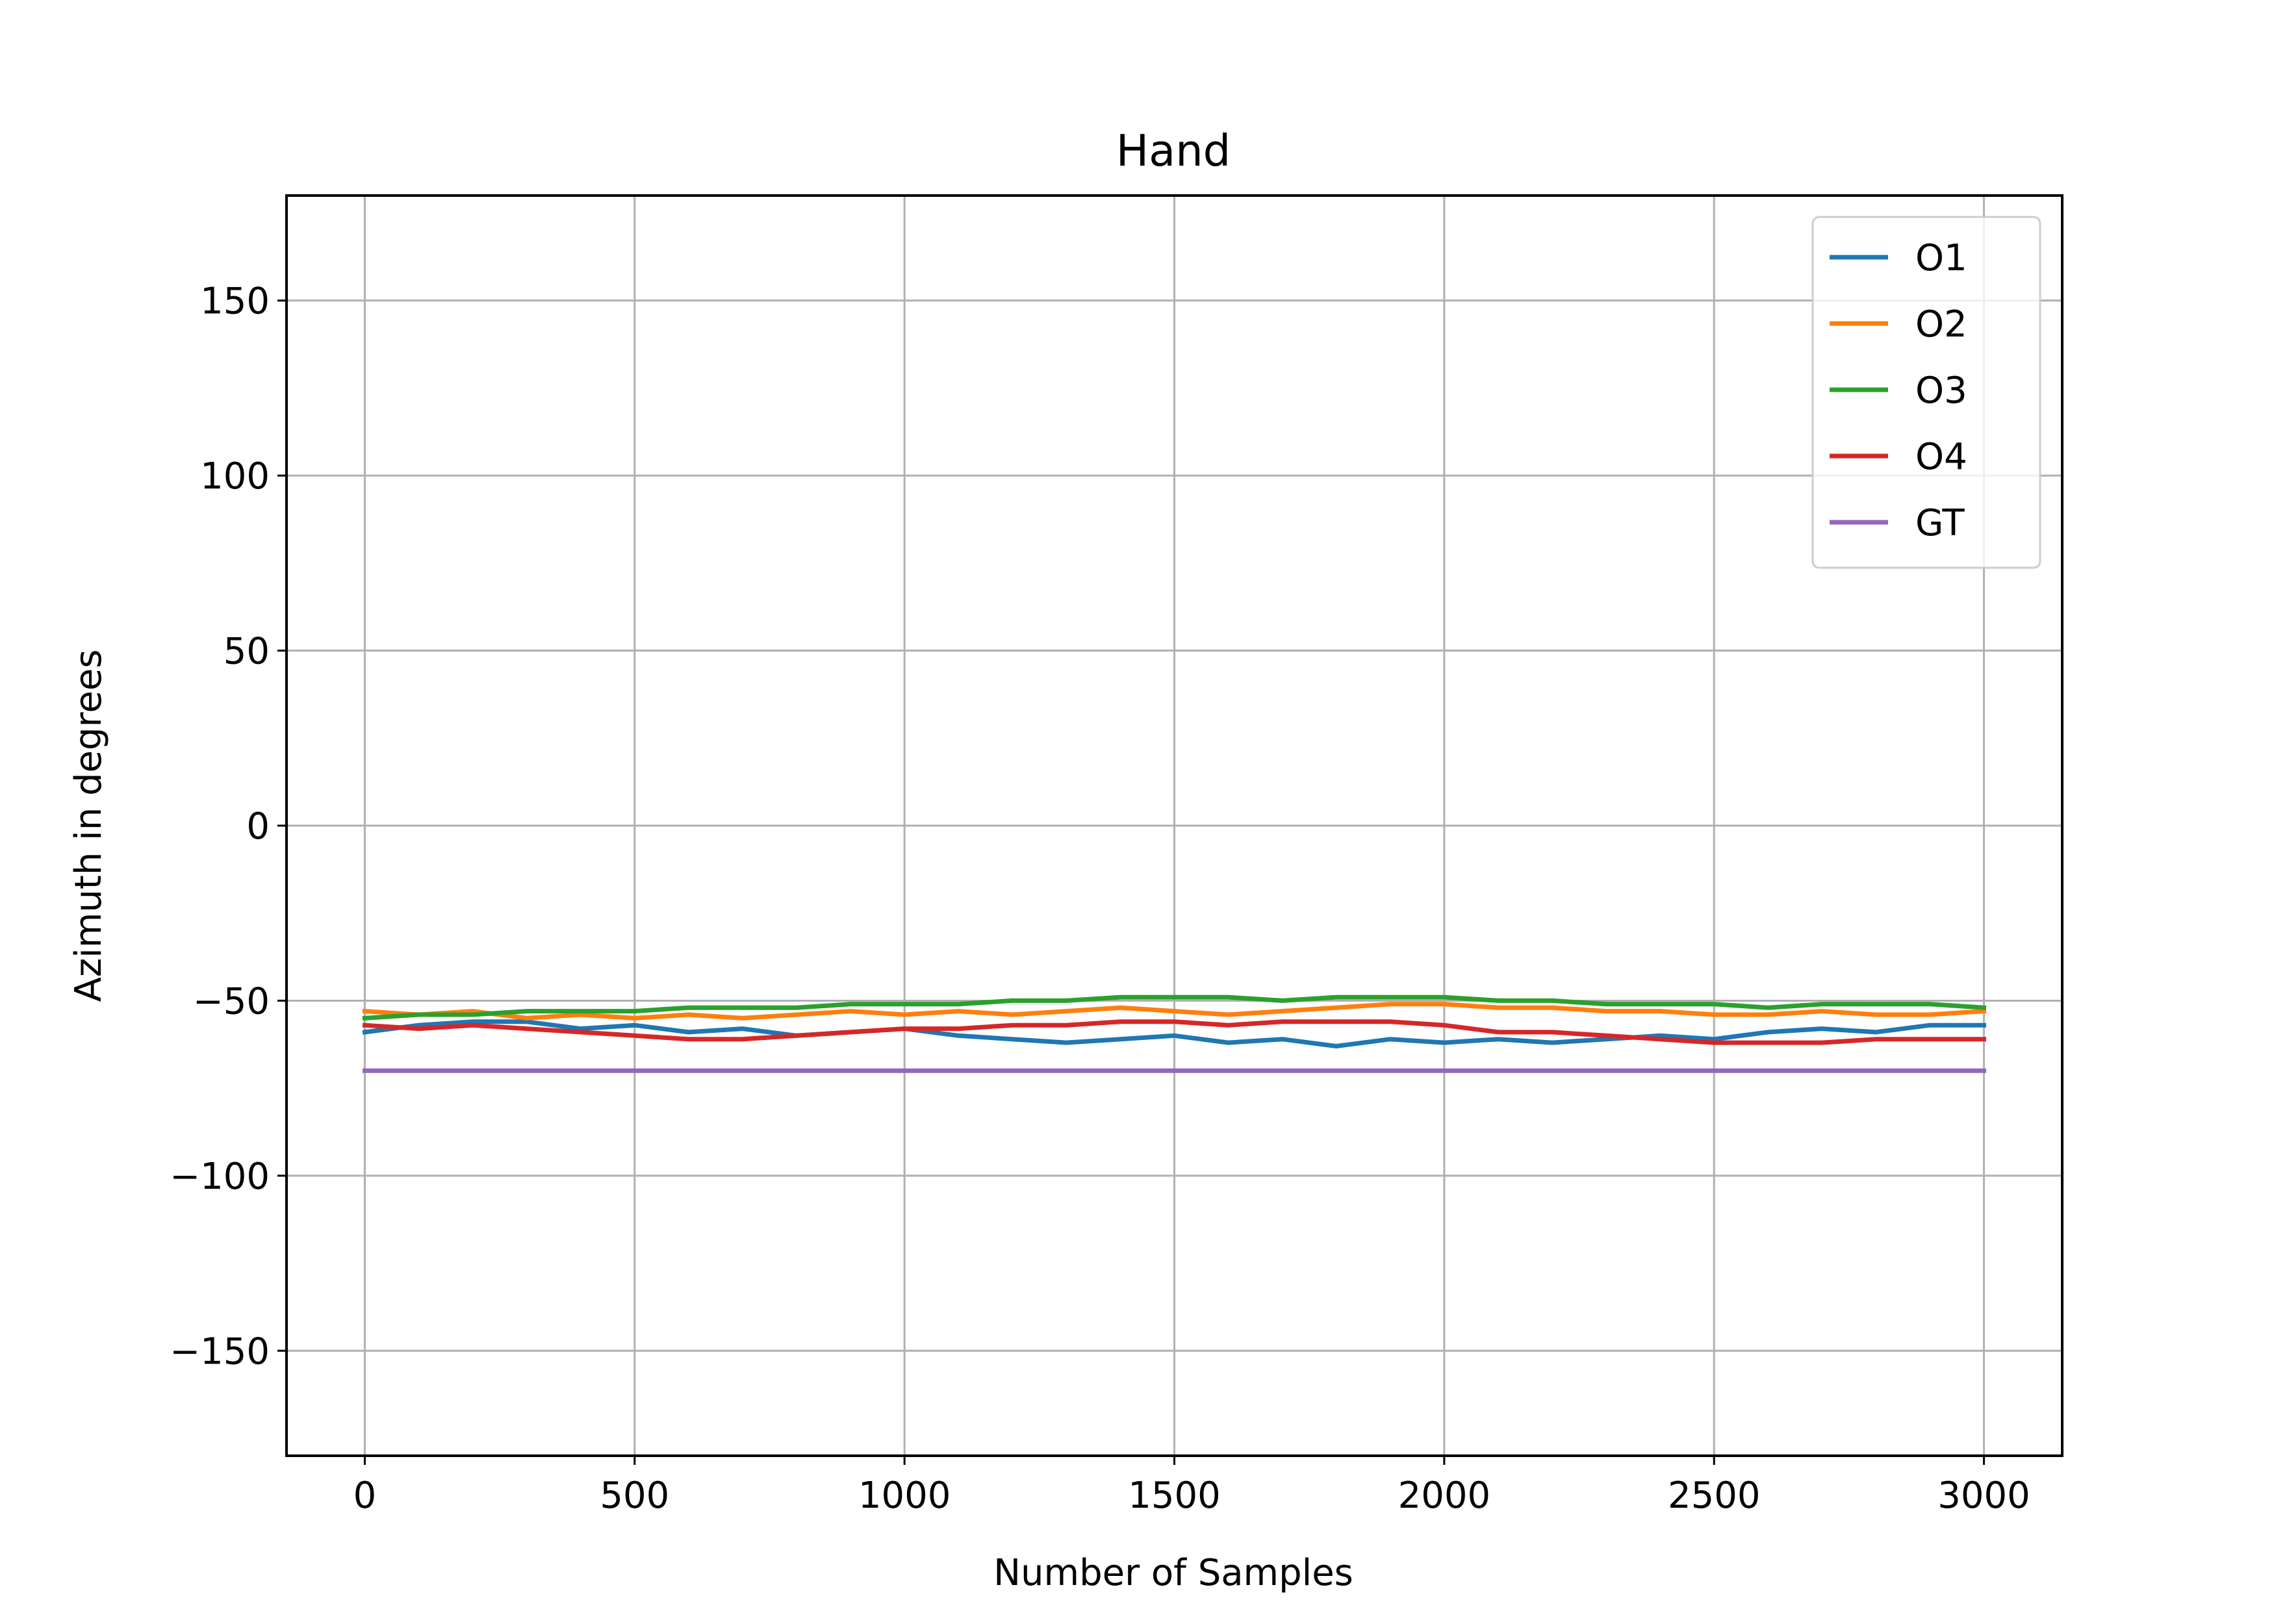 This screenshot has width=2274, height=1624. What do you see at coordinates (220, 1351) in the screenshot?
I see `y-tick-label: −150` at bounding box center [220, 1351].